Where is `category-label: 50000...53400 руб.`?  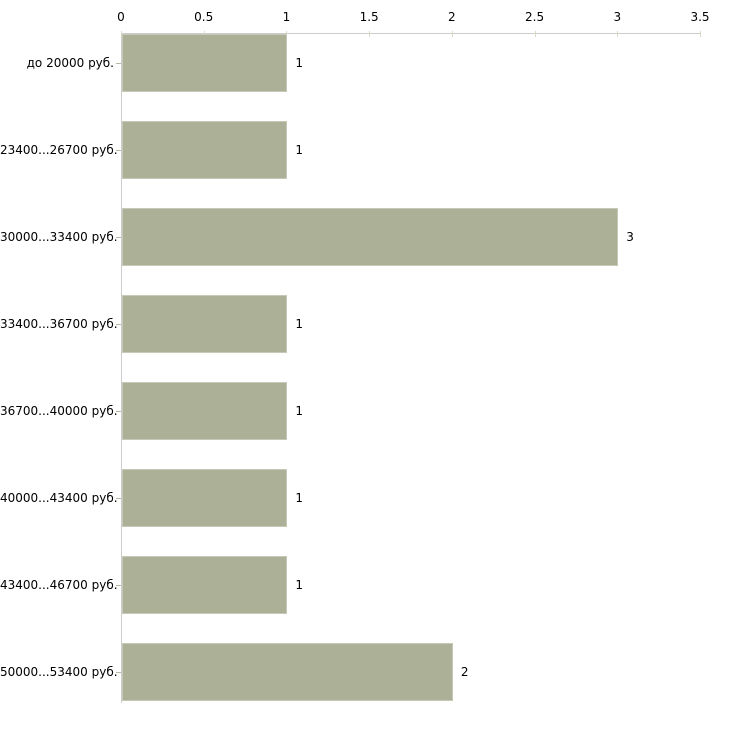 category-label: 50000...53400 руб. is located at coordinates (59, 672).